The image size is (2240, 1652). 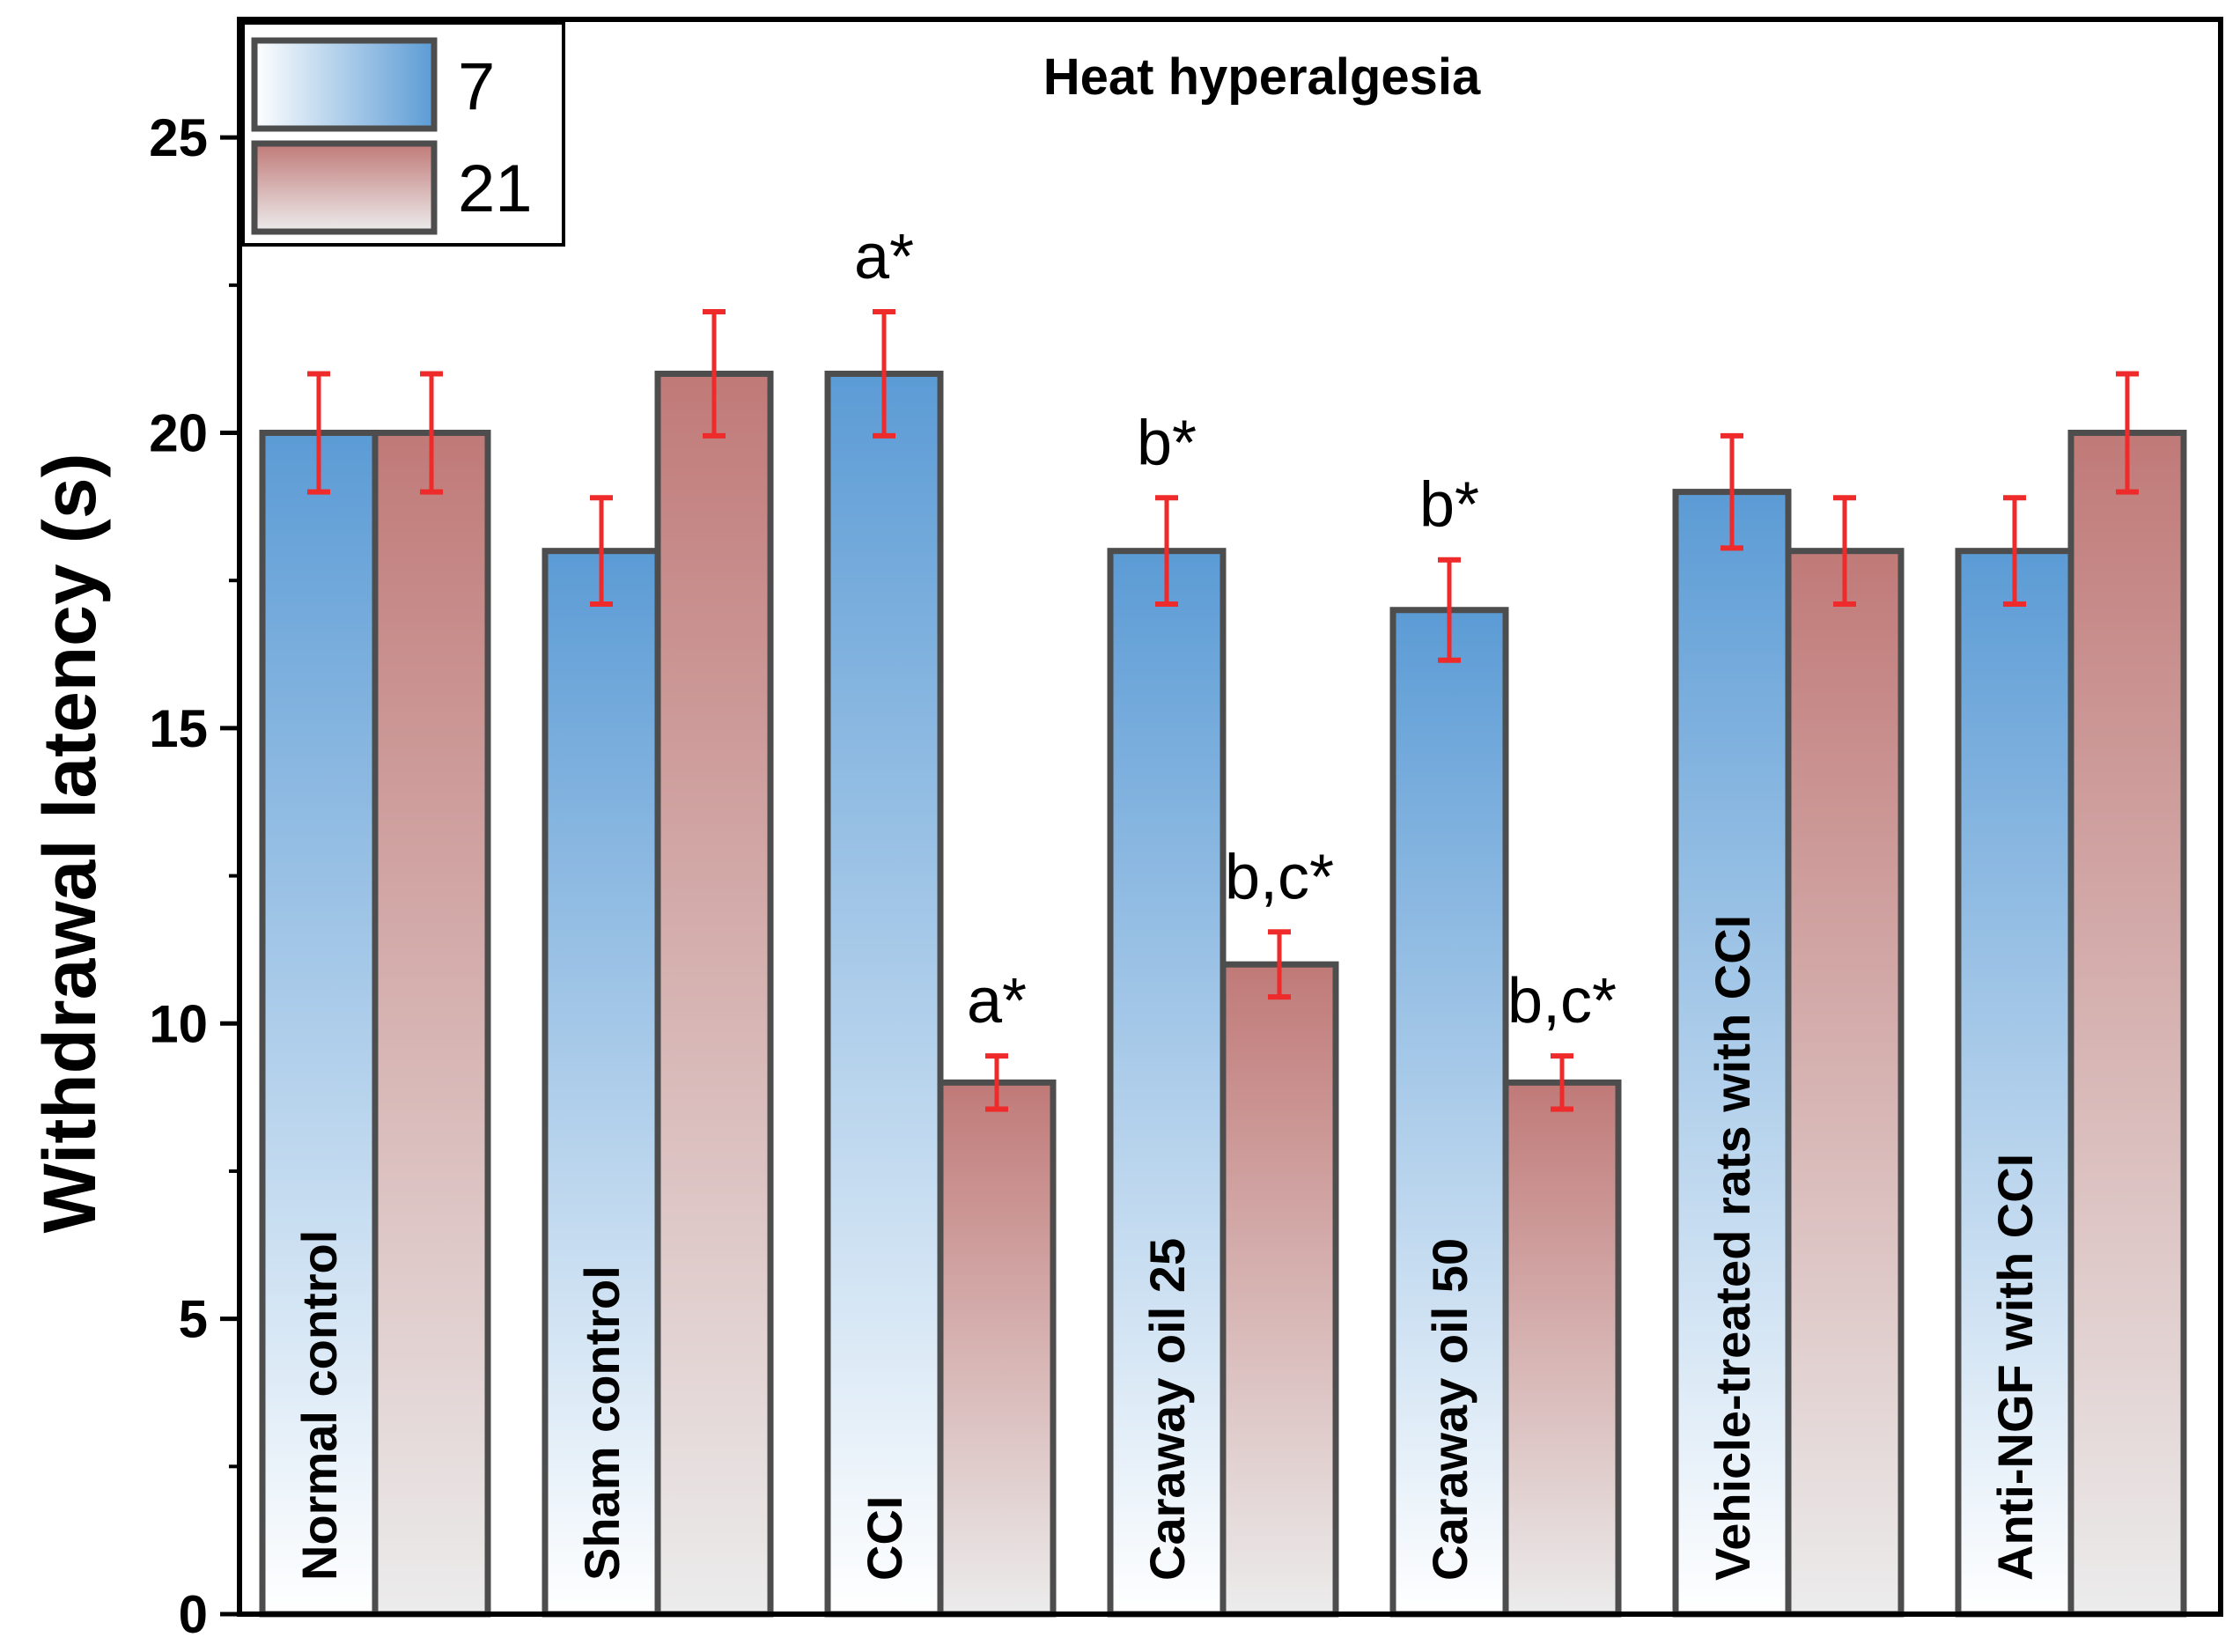 What do you see at coordinates (476, 86) in the screenshot?
I see `legend-label-7: 7` at bounding box center [476, 86].